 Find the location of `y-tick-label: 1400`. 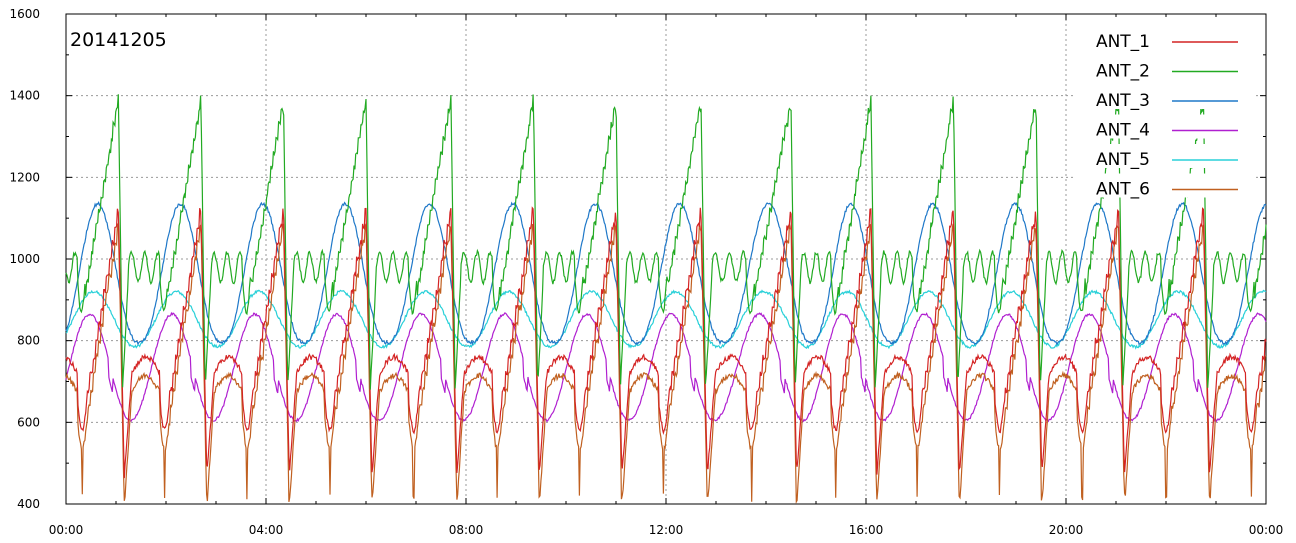

y-tick-label: 1400 is located at coordinates (24, 96).